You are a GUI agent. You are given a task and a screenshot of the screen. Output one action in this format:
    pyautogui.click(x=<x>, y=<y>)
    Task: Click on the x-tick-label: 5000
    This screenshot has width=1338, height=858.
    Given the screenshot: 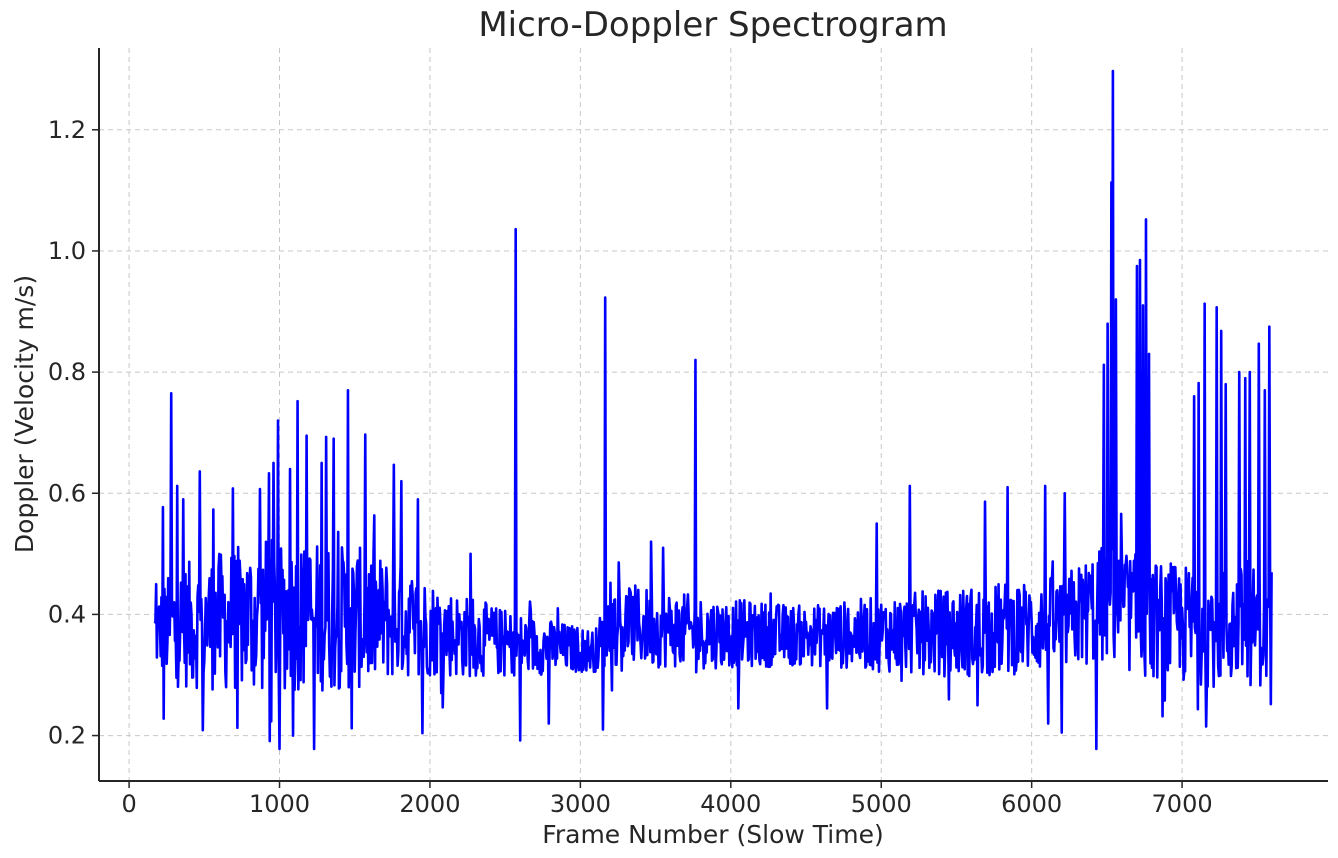 What is the action you would take?
    pyautogui.click(x=881, y=804)
    